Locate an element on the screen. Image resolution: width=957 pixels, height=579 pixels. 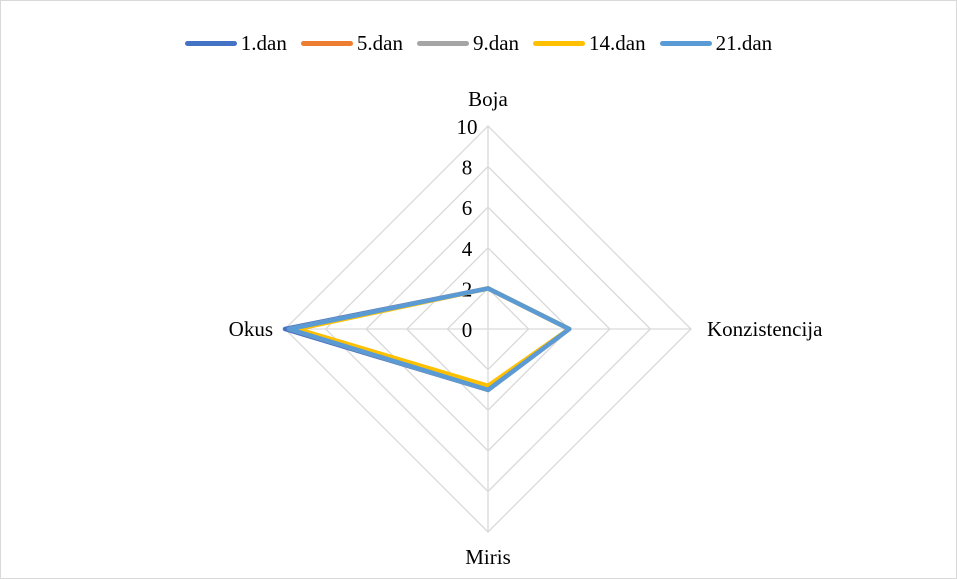
legend-item-14: 14.dan is located at coordinates (589, 43).